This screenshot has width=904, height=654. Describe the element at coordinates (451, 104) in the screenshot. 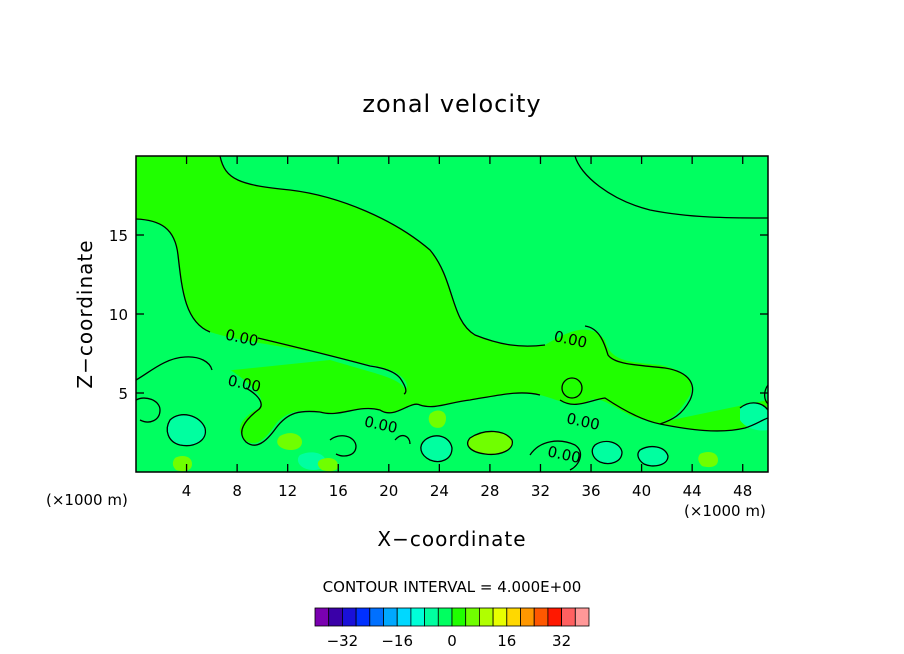

I see `chart-title: zonal velocity` at that location.